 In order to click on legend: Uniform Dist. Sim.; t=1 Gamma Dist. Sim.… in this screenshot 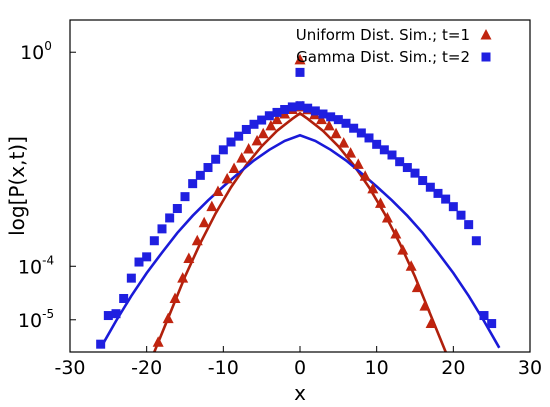, I will do `click(394, 46)`.